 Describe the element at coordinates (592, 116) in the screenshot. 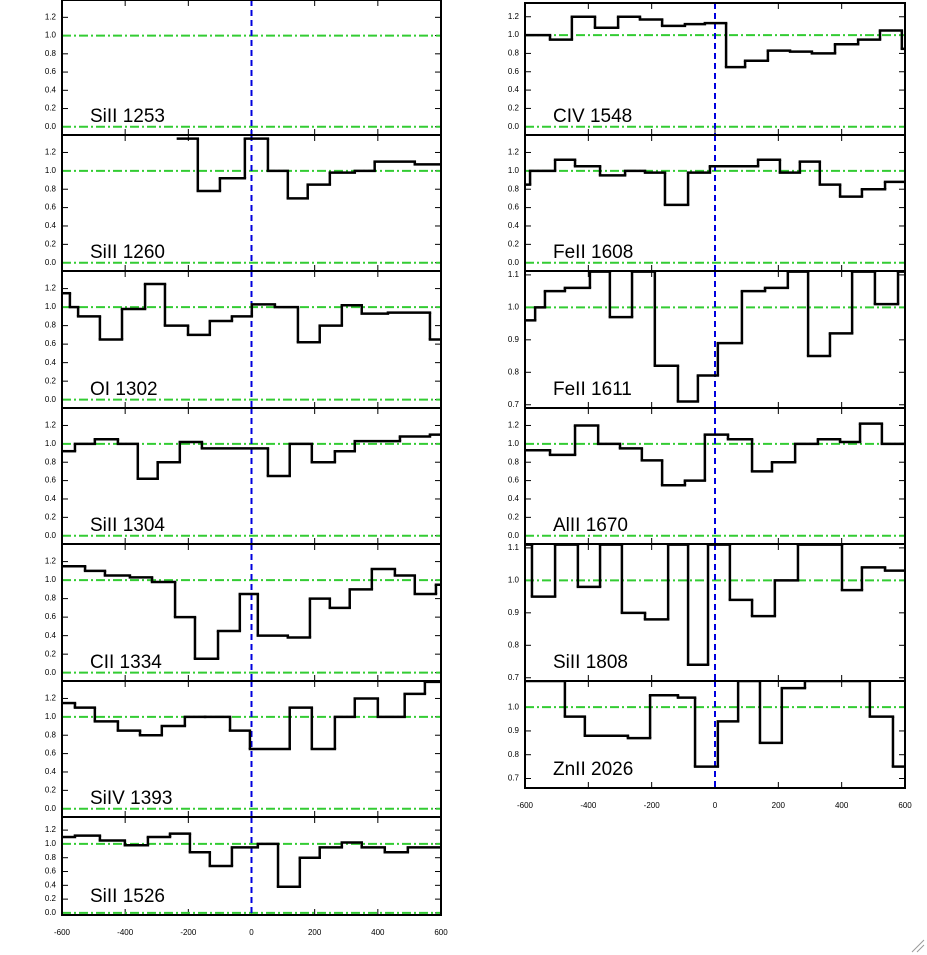

I see `panel-label: CIV 1548` at that location.